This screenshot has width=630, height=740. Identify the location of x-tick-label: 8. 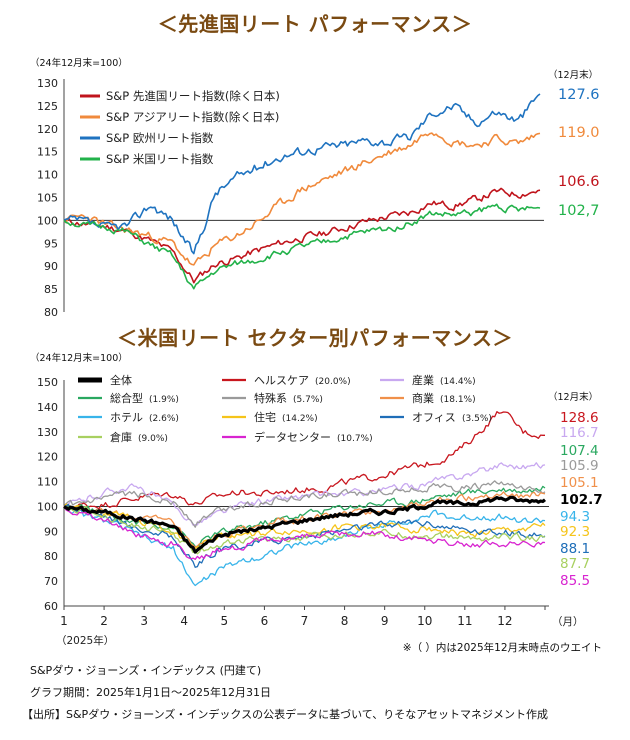
(345, 621).